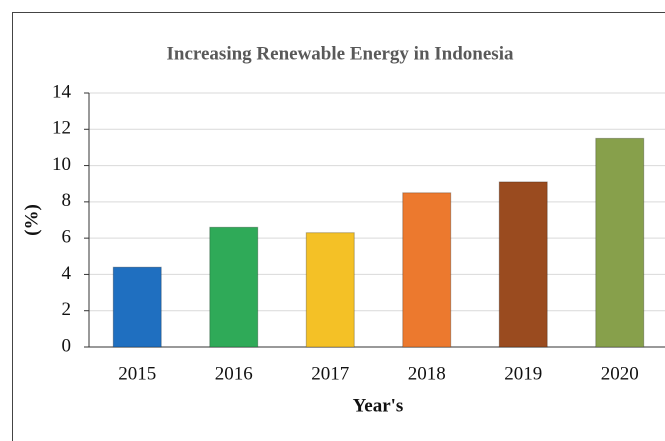 Image resolution: width=665 pixels, height=441 pixels. Describe the element at coordinates (67, 309) in the screenshot. I see `y-tick-label: 2` at that location.